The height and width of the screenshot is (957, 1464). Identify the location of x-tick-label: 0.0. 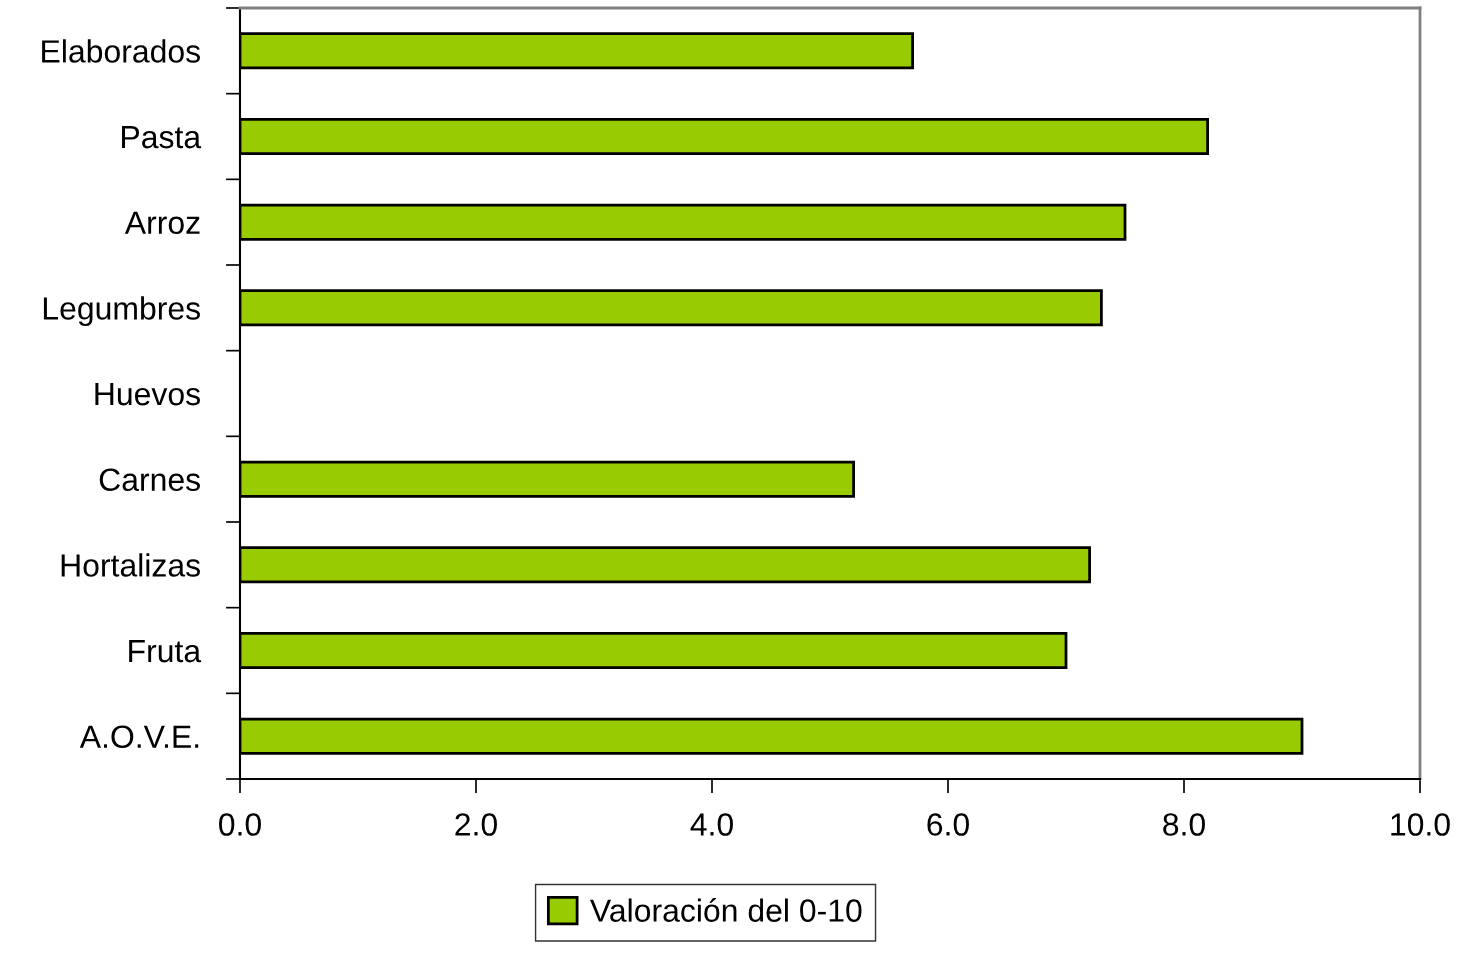
(240, 824).